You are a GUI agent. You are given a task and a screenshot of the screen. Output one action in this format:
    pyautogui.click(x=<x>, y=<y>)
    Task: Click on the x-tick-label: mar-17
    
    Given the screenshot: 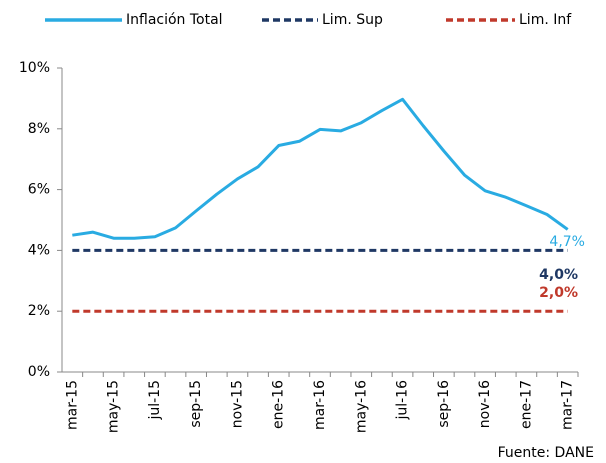 What is the action you would take?
    pyautogui.click(x=568, y=405)
    